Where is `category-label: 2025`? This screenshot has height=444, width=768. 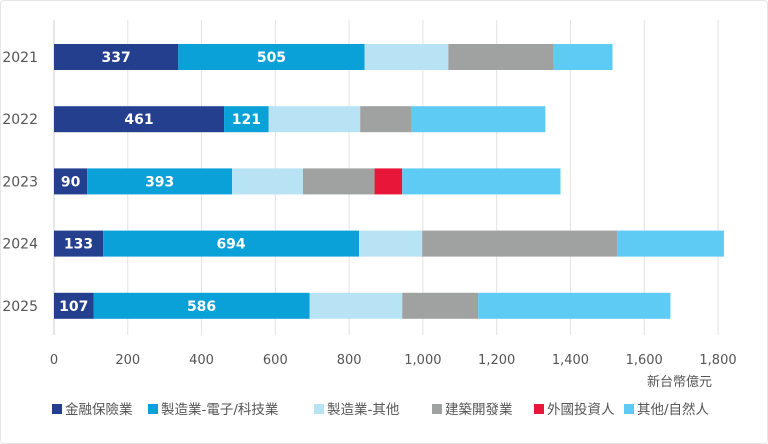
category-label: 2025 is located at coordinates (20, 307).